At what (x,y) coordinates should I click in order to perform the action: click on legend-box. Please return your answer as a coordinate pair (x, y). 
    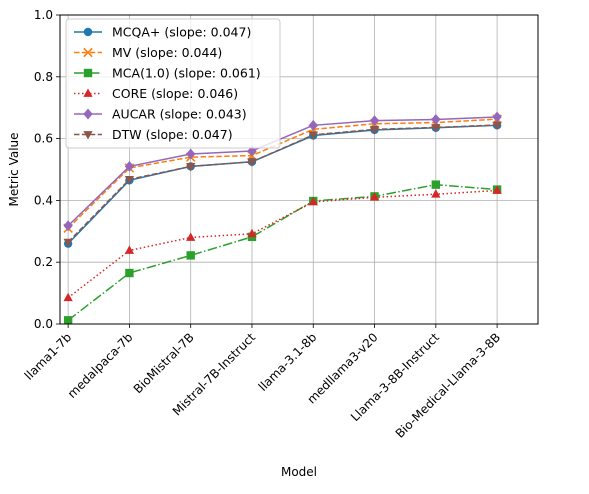
    Looking at the image, I should click on (173, 83).